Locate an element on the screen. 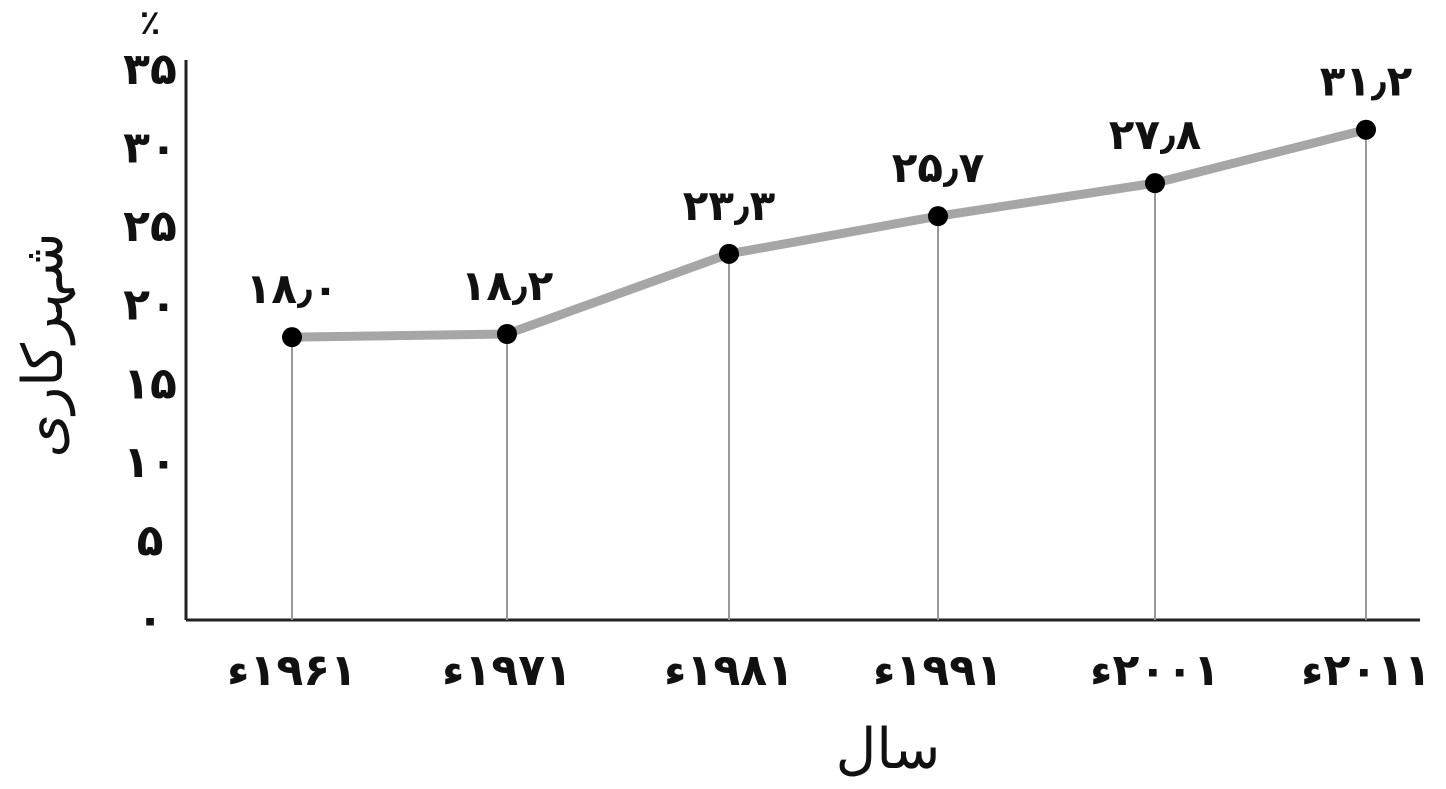  data-label: ۲۷٫۸ is located at coordinates (1155, 134).